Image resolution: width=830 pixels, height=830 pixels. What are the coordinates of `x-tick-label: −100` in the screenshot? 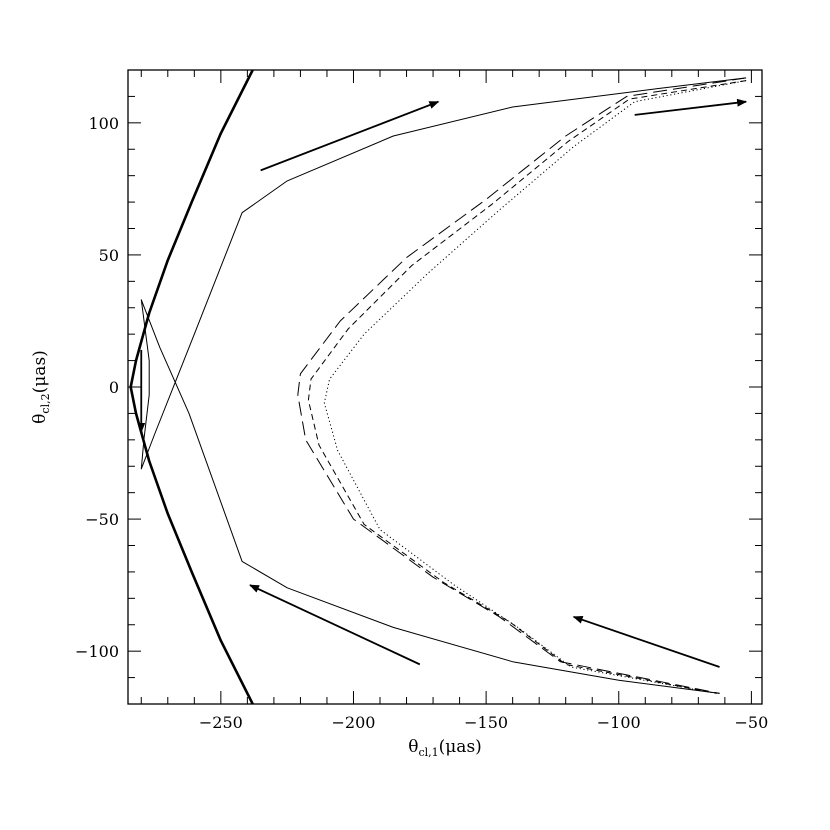 It's located at (619, 722).